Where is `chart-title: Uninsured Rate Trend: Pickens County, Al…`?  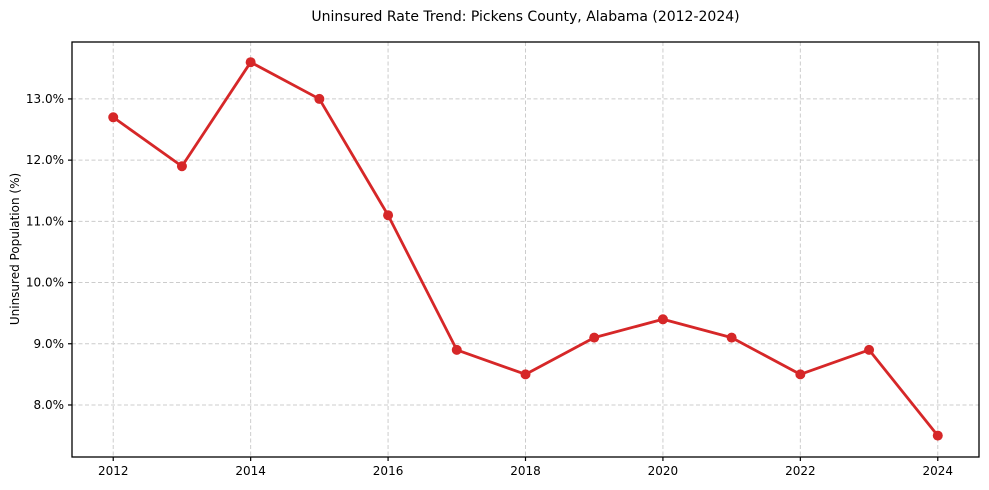 chart-title: Uninsured Rate Trend: Pickens County, Al… is located at coordinates (525, 17).